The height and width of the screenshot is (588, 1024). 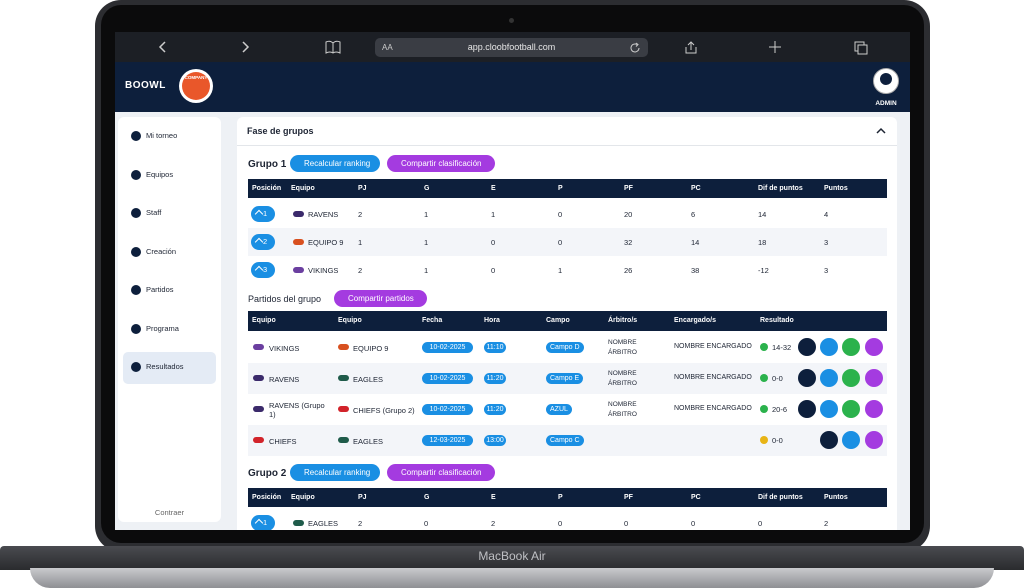 I want to click on column-header: P, so click(x=560, y=188).